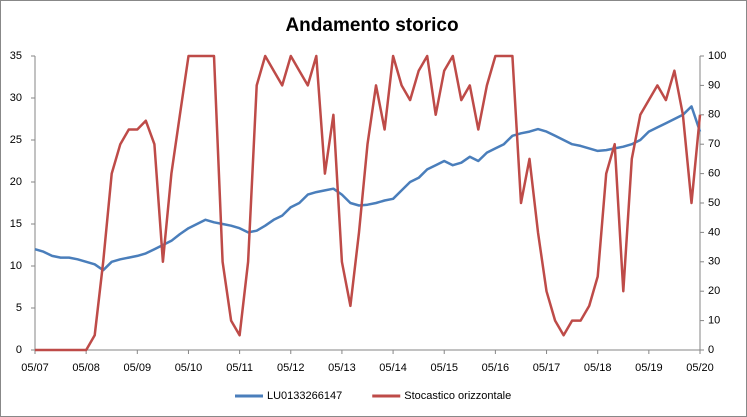 The height and width of the screenshot is (417, 747). Describe the element at coordinates (16, 98) in the screenshot. I see `y-tick-label: 30` at that location.